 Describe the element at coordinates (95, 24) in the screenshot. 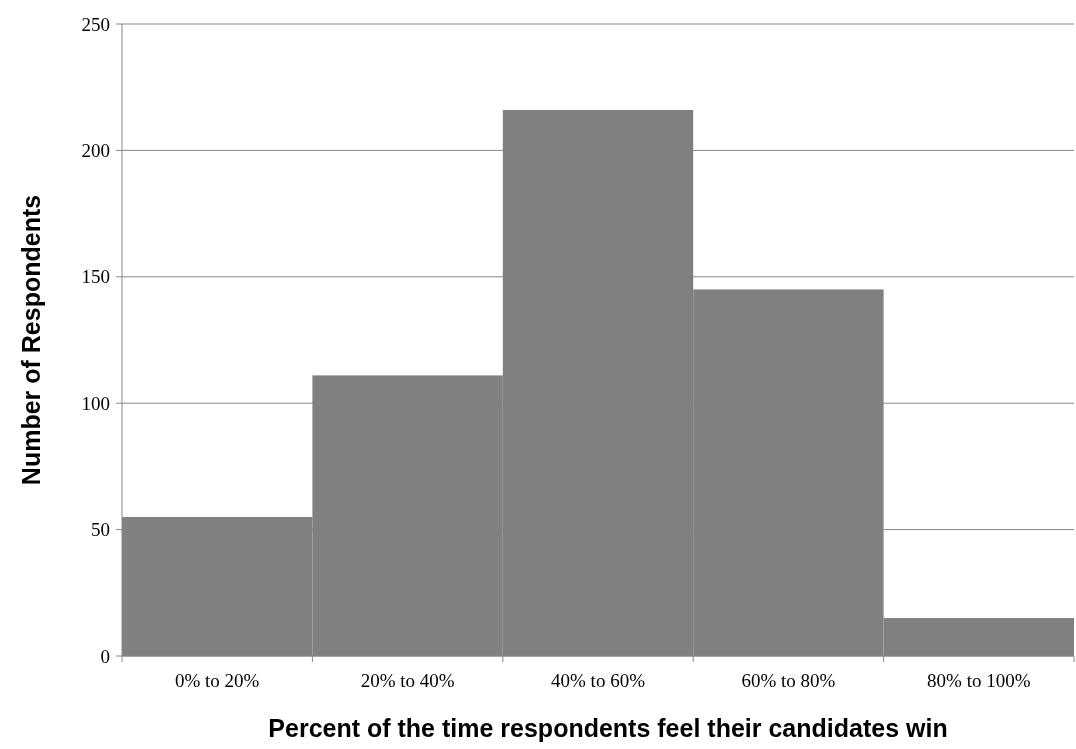

I see `y-tick-label: 250` at that location.